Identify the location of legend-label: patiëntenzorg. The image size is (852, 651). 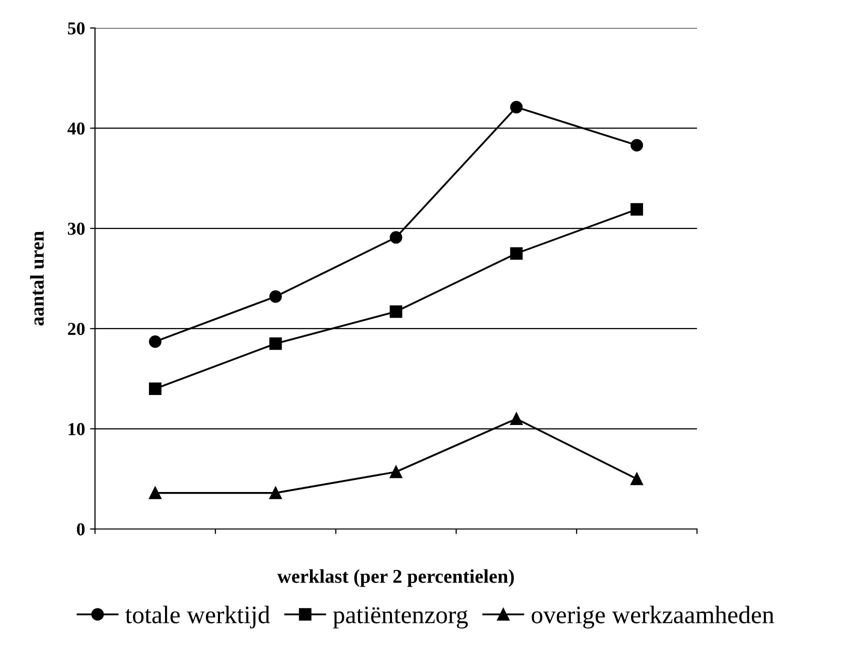
(400, 617).